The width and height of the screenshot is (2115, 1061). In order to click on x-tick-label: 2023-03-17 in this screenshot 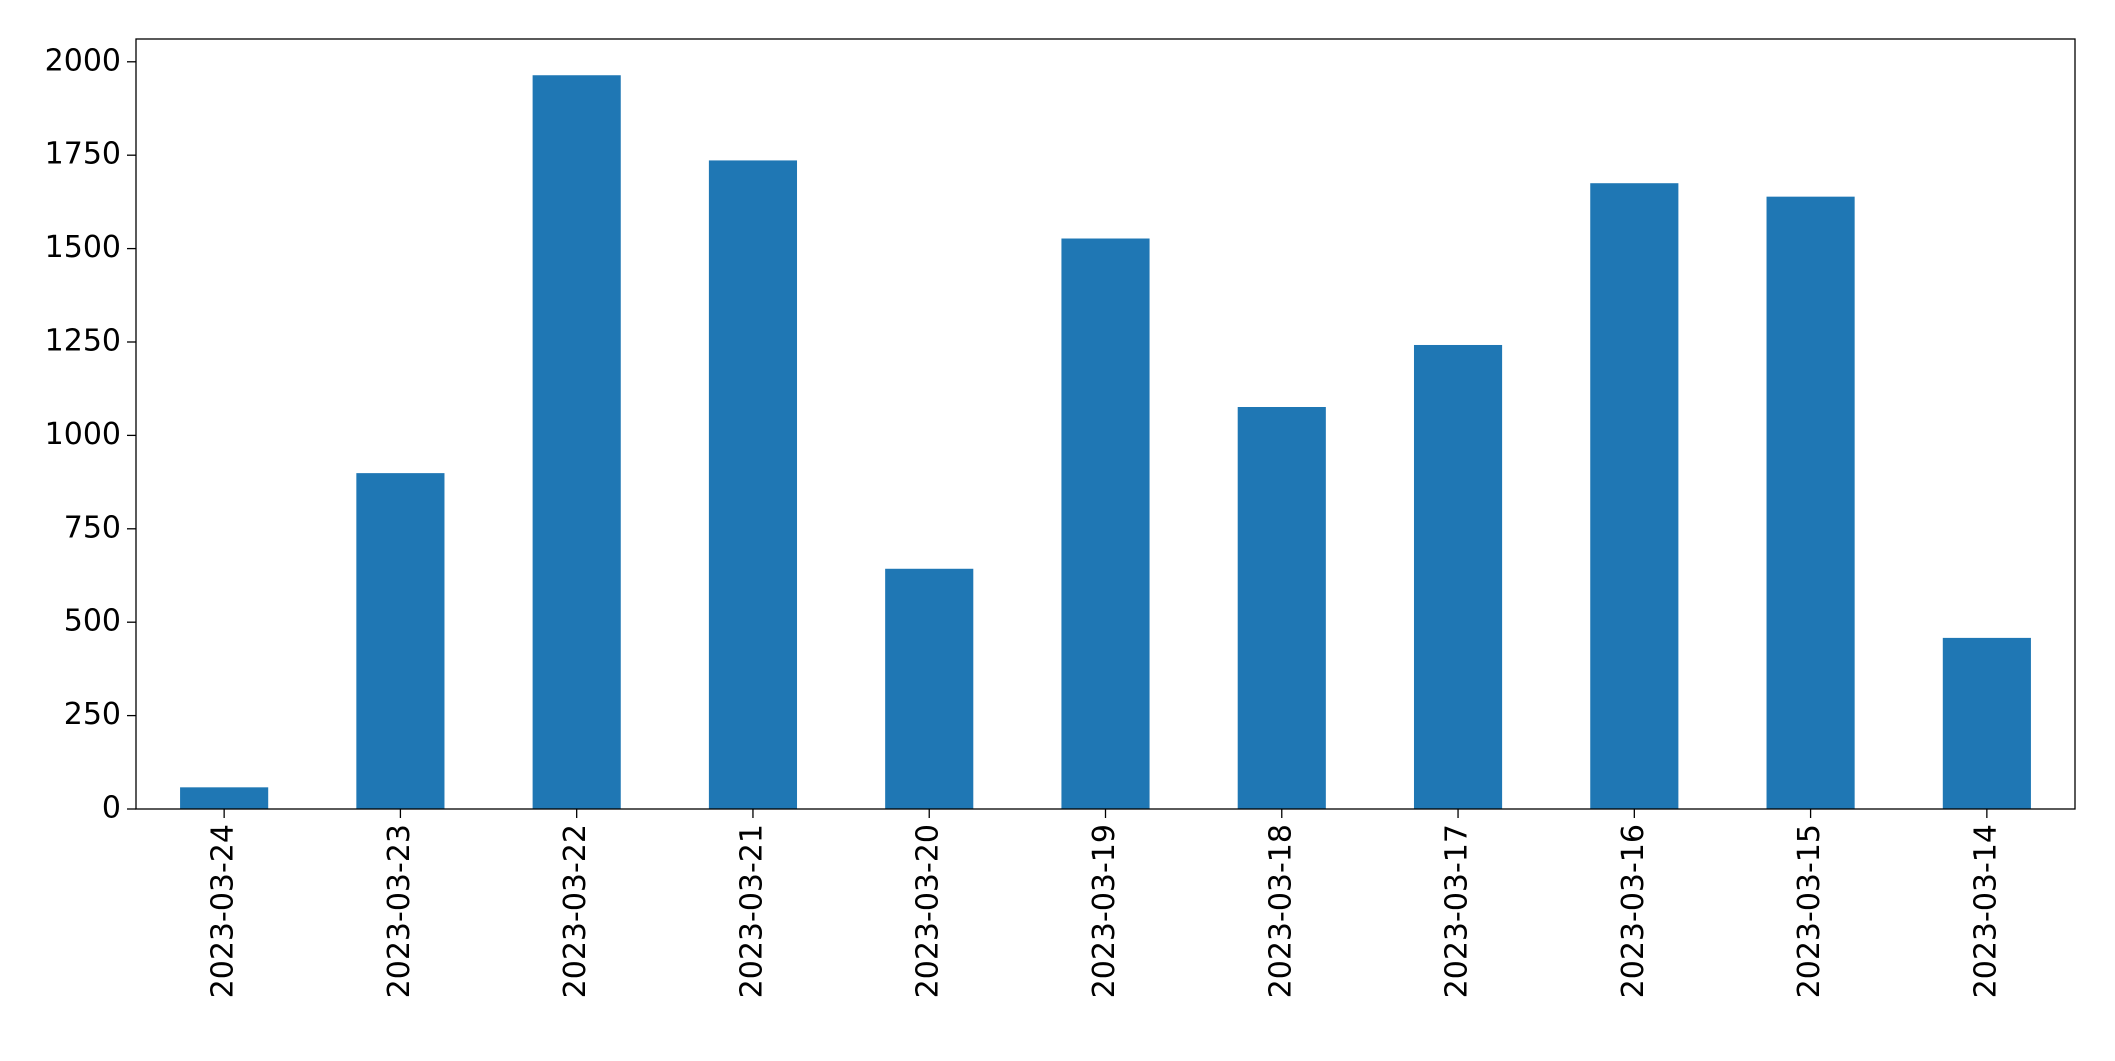, I will do `click(1457, 911)`.